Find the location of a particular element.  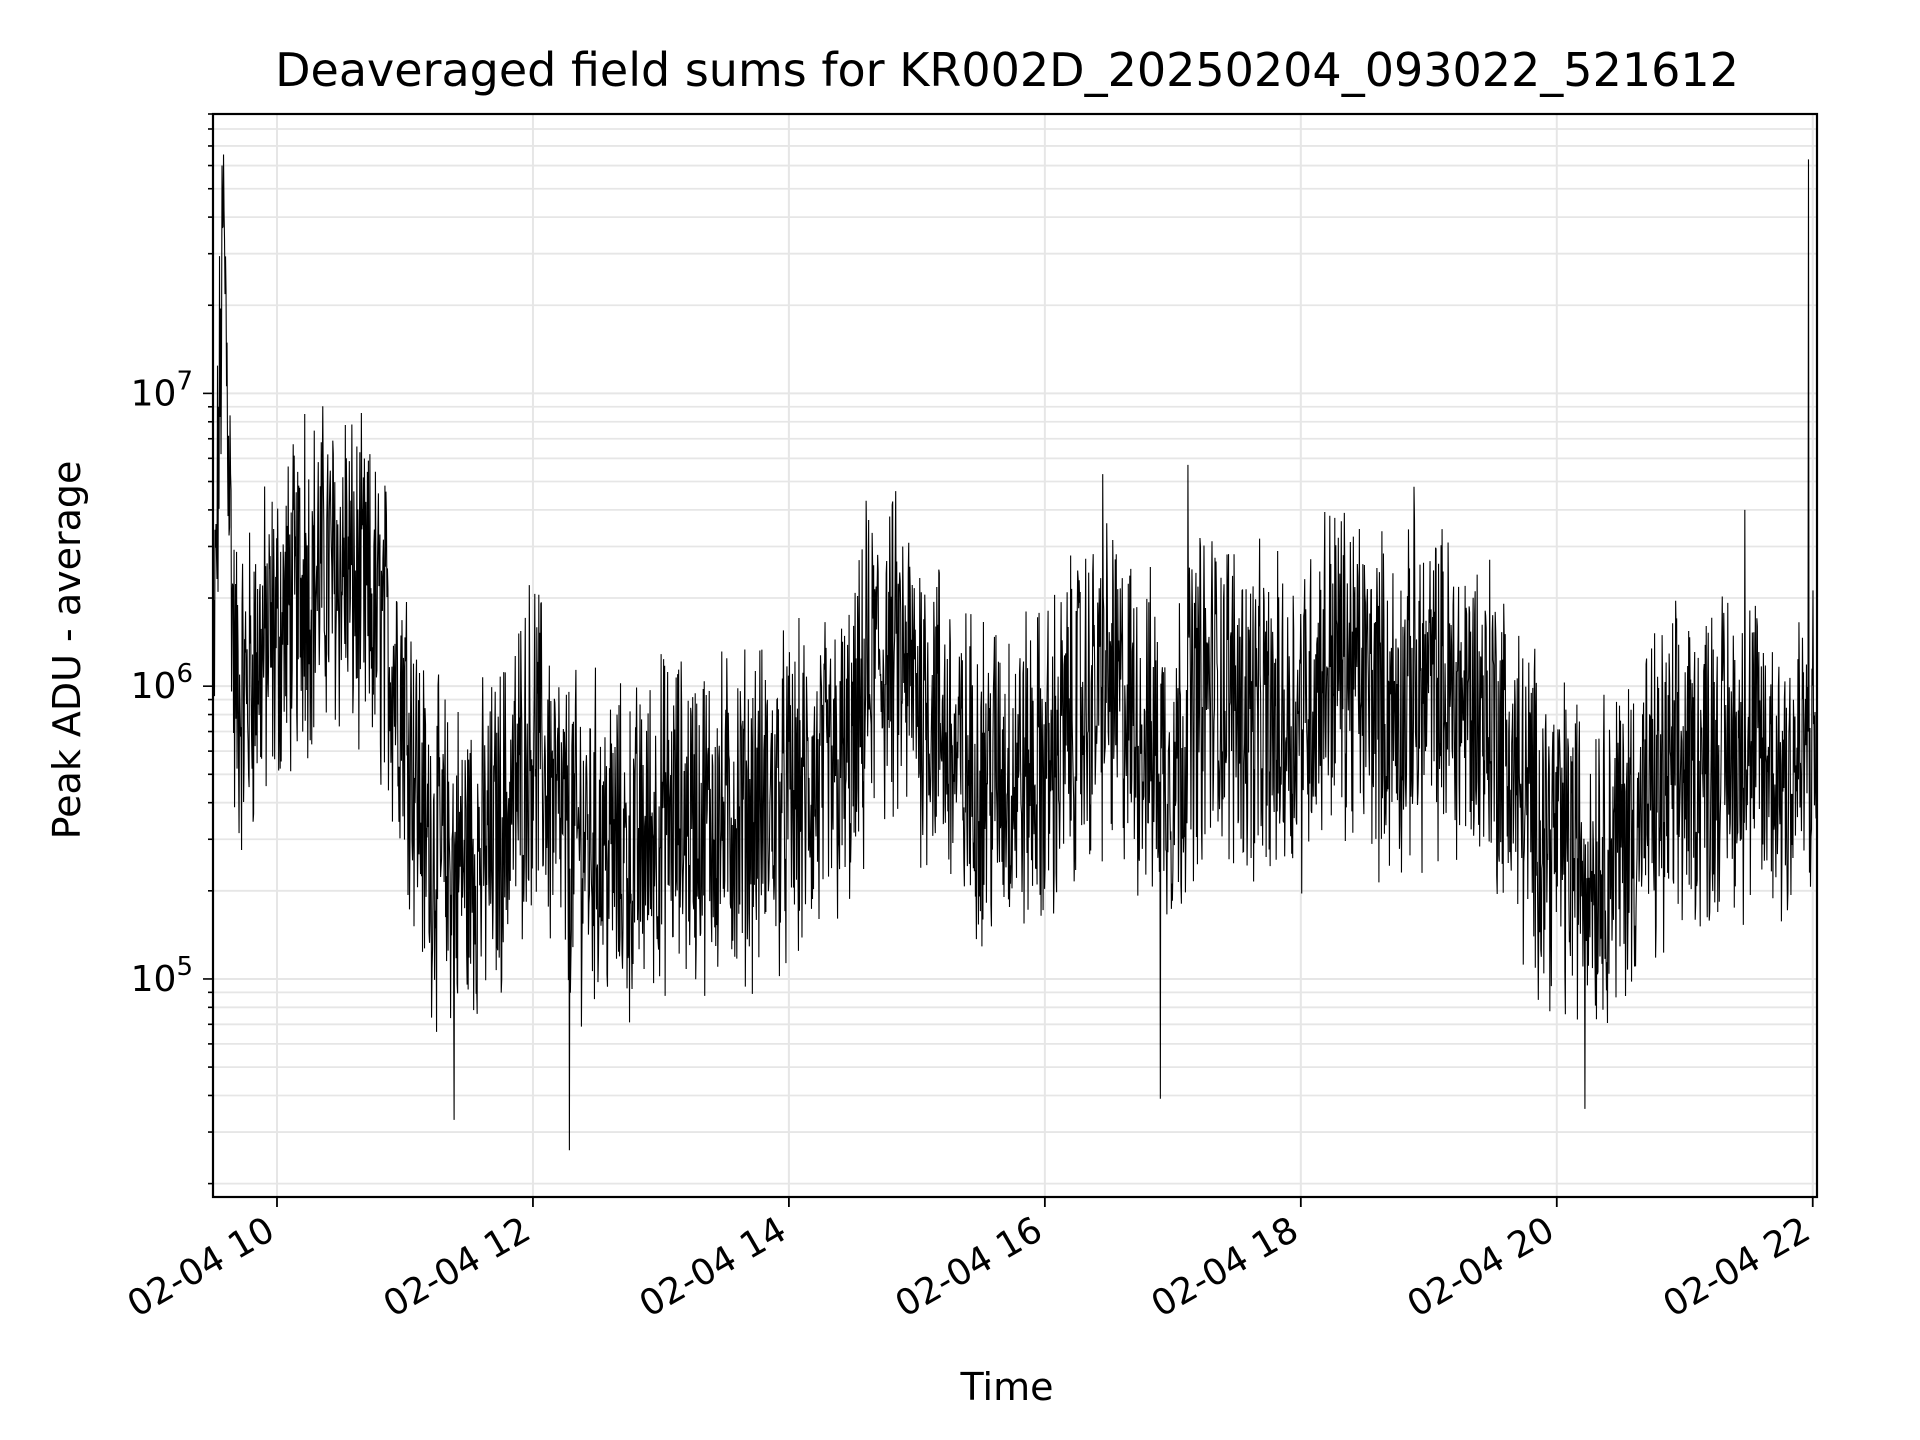

y-tick-label: 10⁵ is located at coordinates (162, 976).